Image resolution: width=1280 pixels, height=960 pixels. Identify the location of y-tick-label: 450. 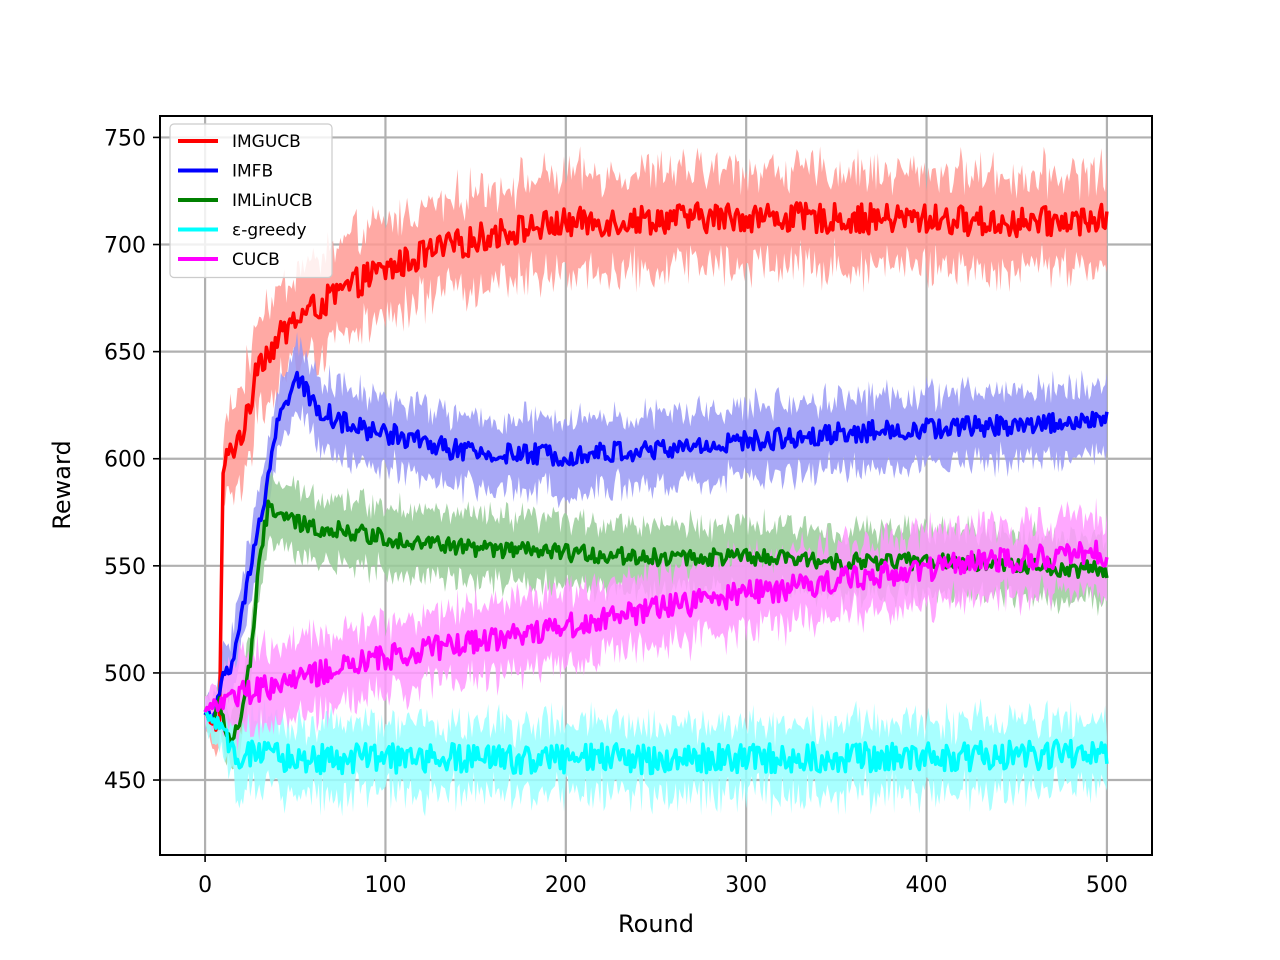
(125, 781).